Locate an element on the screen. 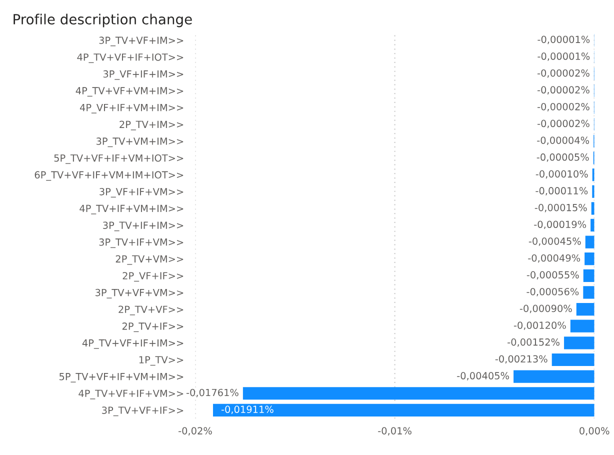  data-label: -0,00090% is located at coordinates (546, 309).